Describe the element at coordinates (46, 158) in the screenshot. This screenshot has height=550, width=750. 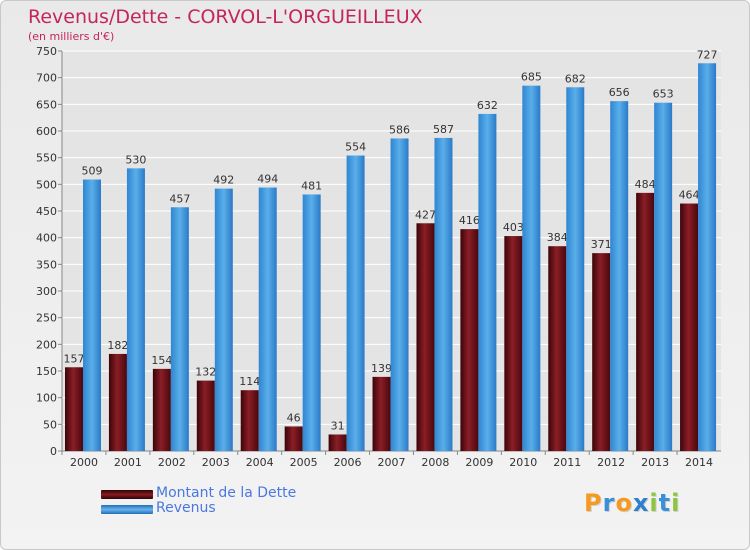
I see `y-tick-label: 550` at that location.